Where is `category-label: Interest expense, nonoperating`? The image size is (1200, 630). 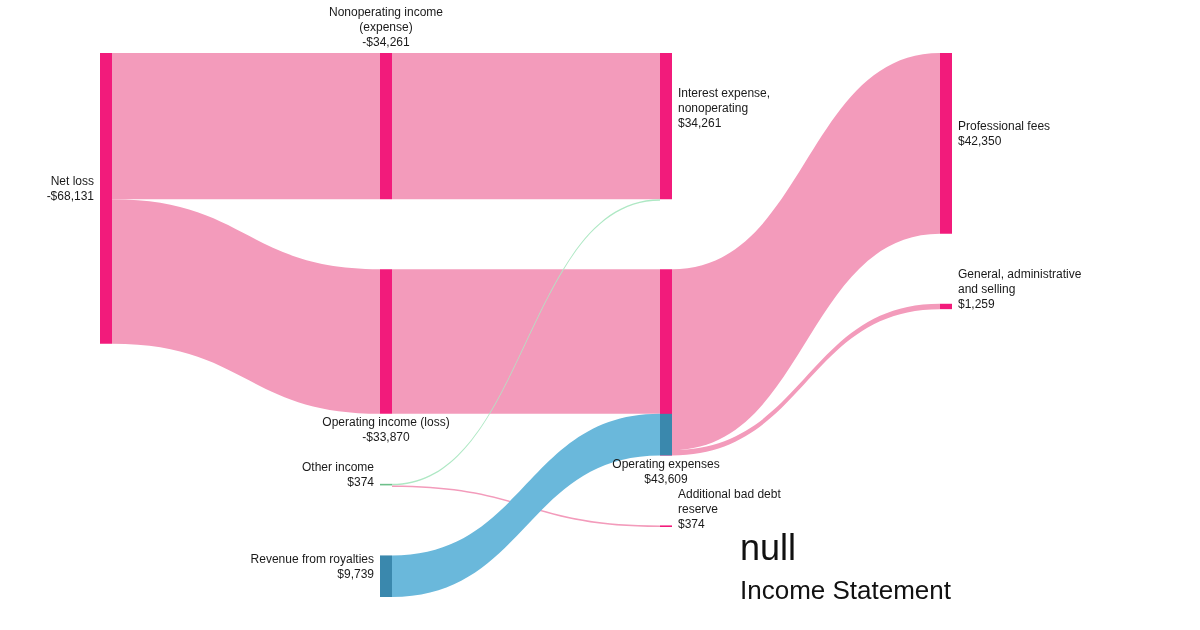
category-label: Interest expense, nonoperating is located at coordinates (724, 101).